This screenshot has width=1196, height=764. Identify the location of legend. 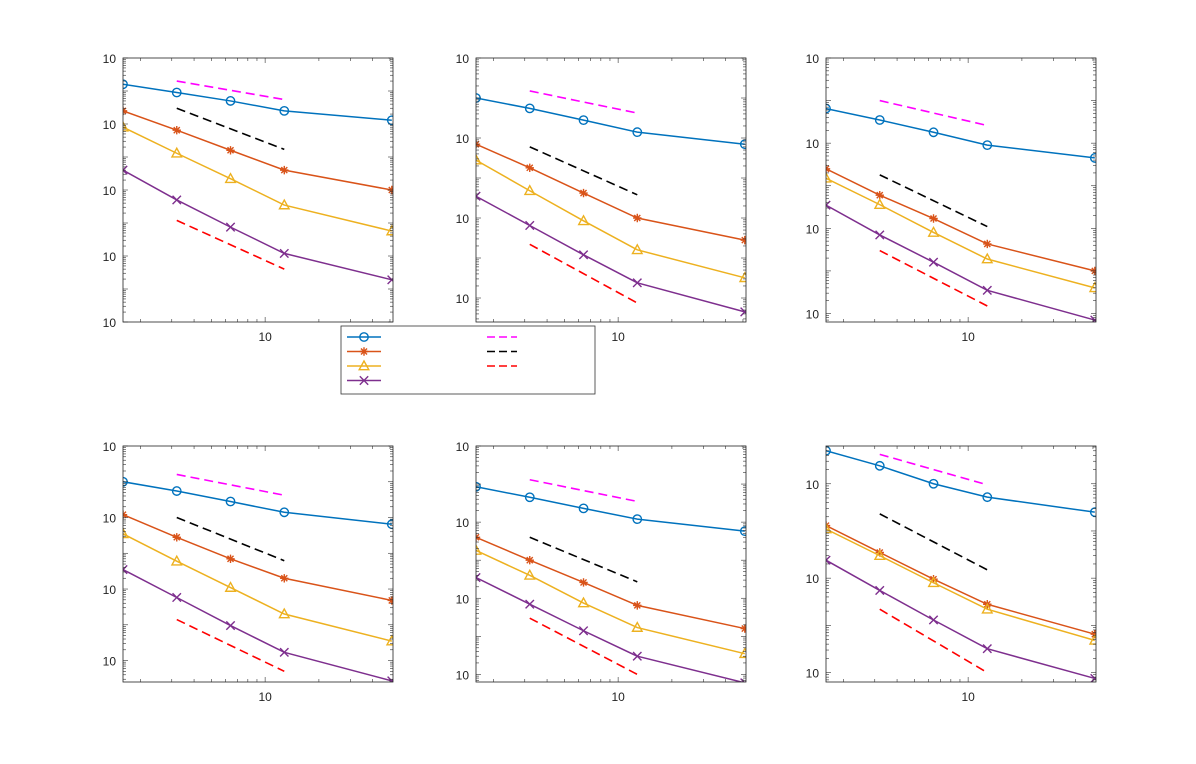
(468, 360).